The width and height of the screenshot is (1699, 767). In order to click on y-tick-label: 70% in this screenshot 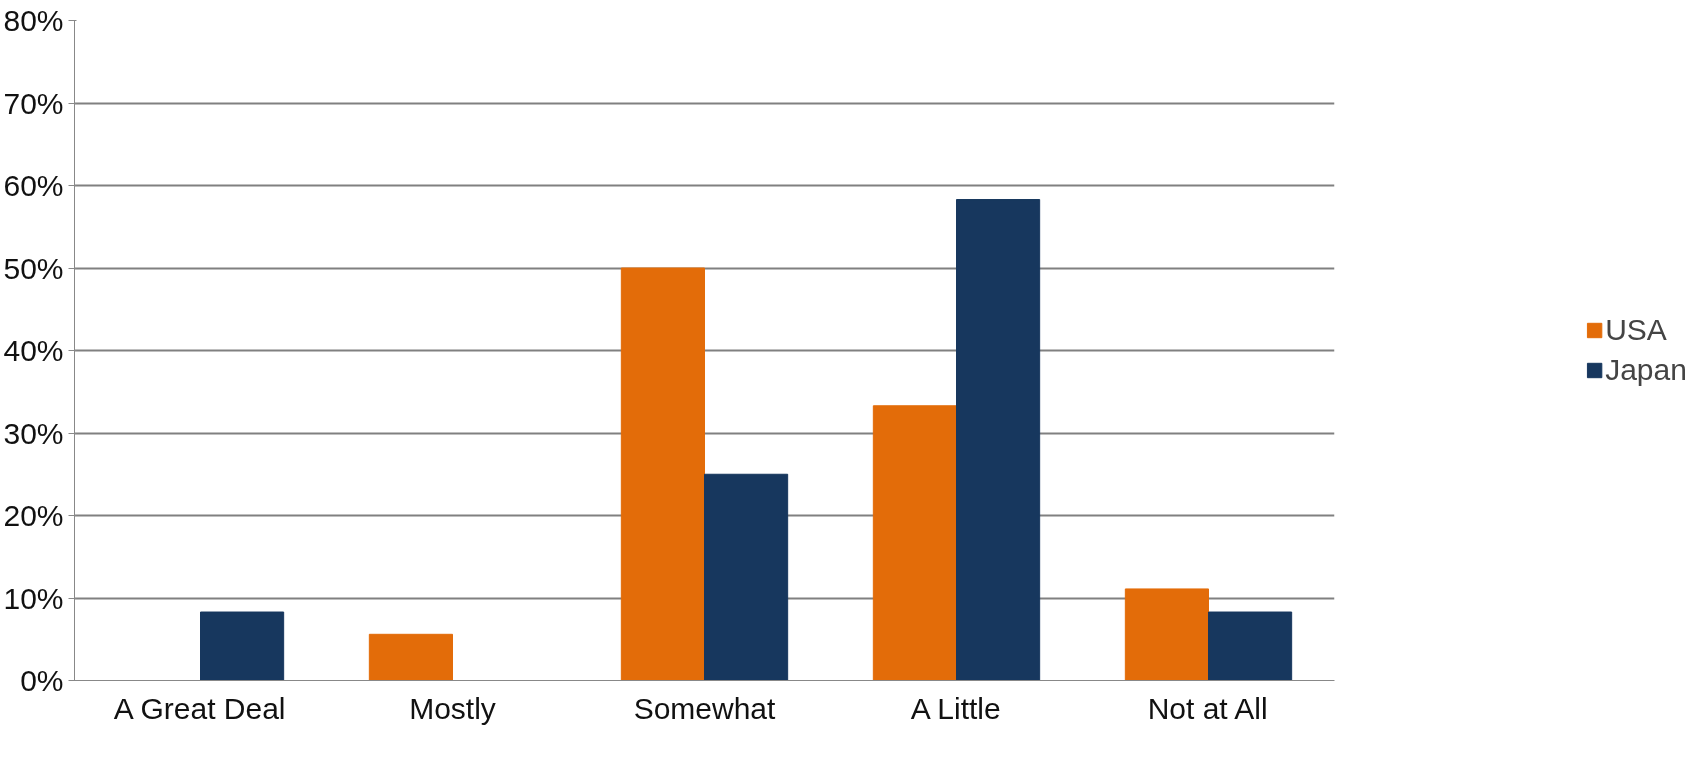, I will do `click(33, 103)`.